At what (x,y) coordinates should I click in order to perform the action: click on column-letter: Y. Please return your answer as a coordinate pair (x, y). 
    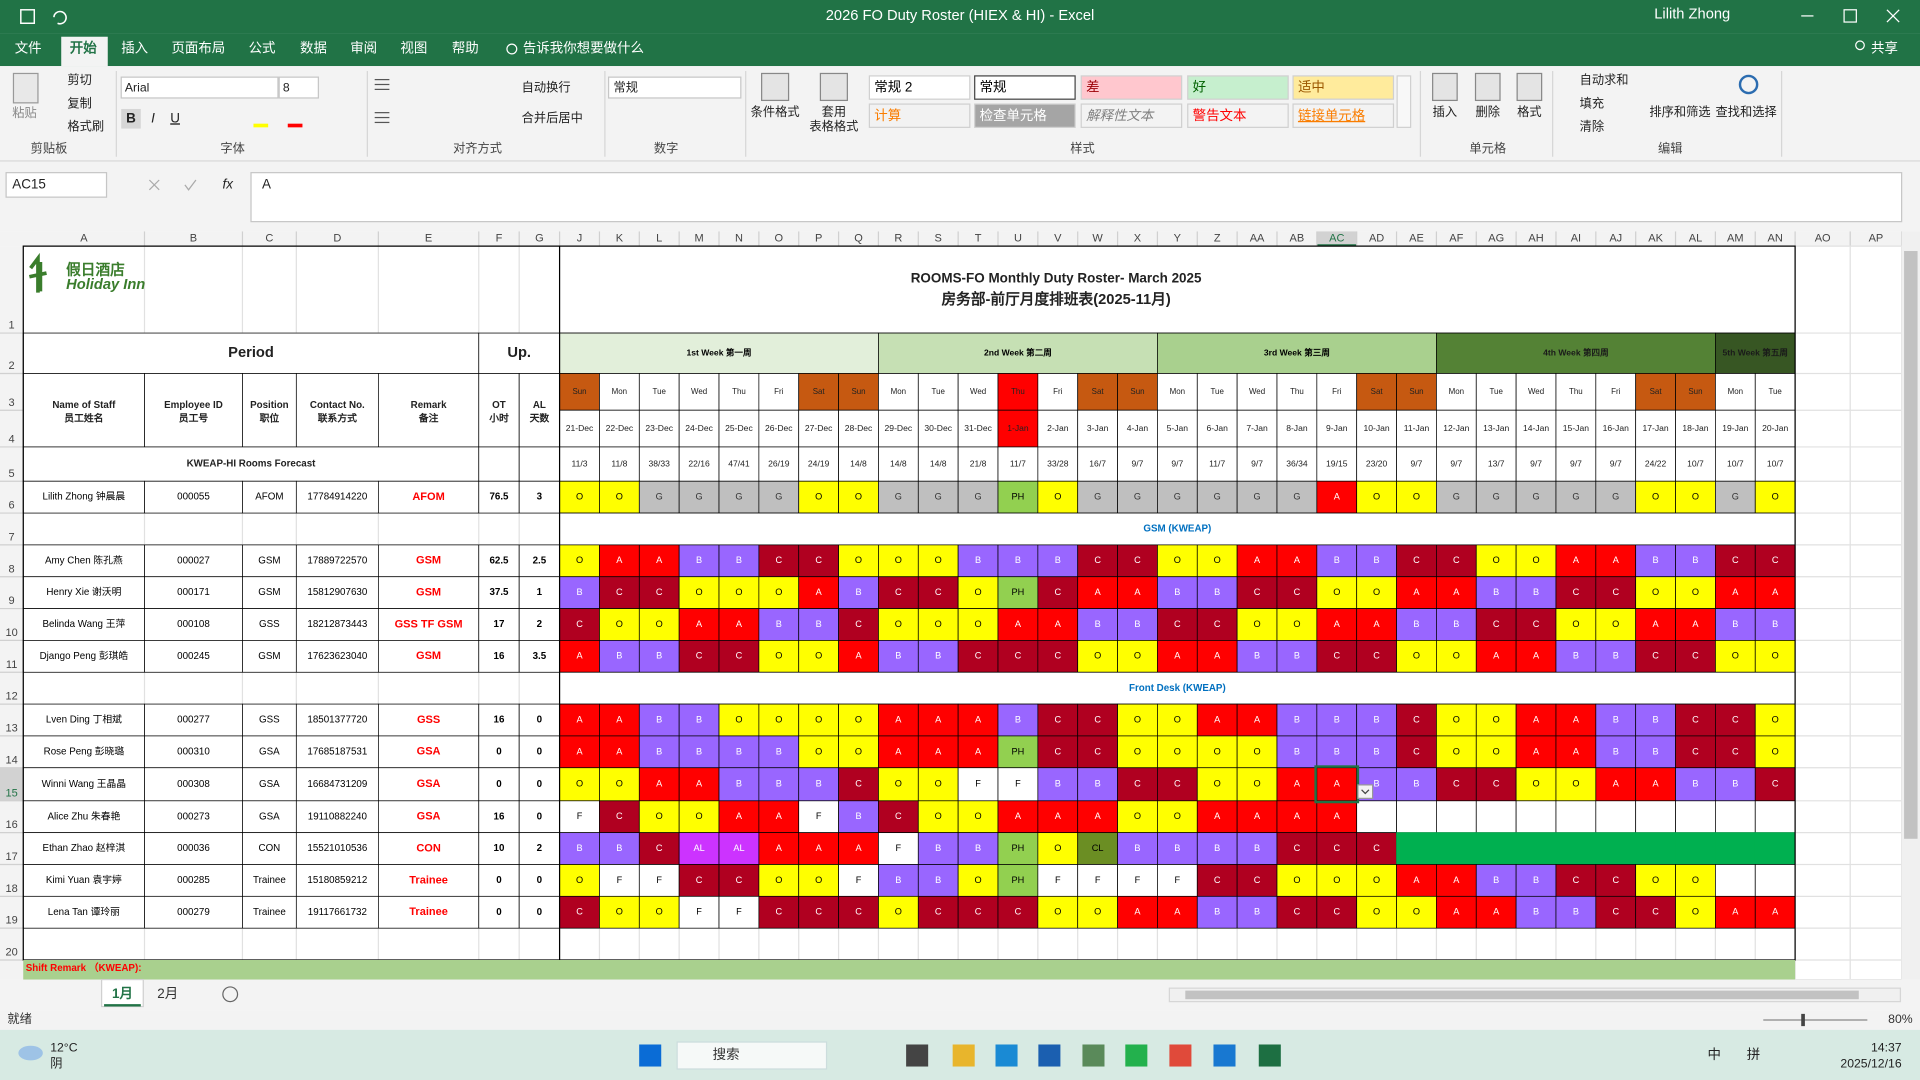
    Looking at the image, I should click on (1178, 239).